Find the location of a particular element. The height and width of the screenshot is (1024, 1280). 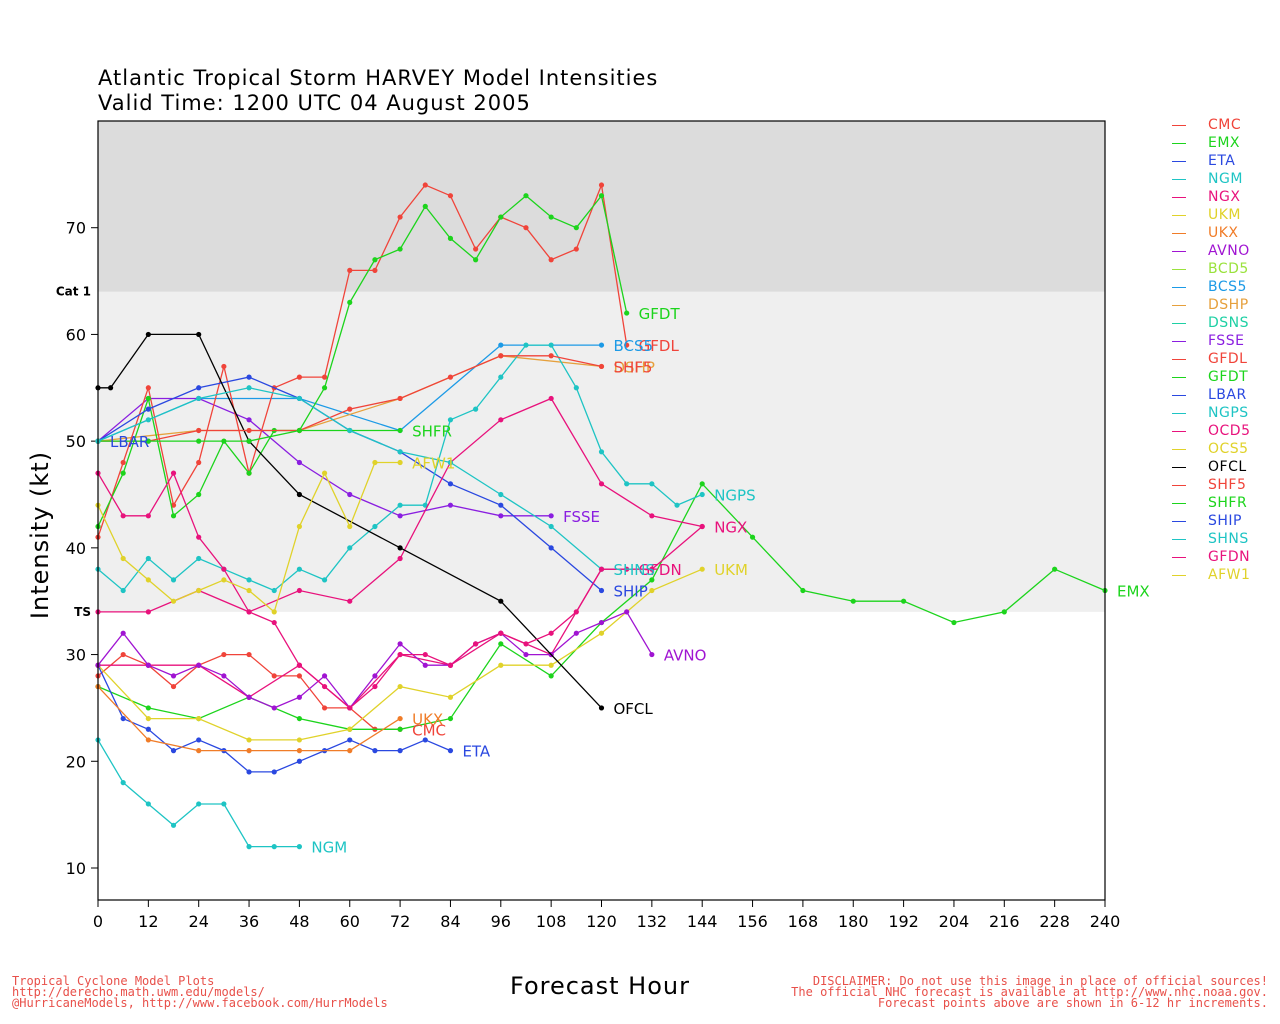

y-tick-label: 10 is located at coordinates (76, 868).